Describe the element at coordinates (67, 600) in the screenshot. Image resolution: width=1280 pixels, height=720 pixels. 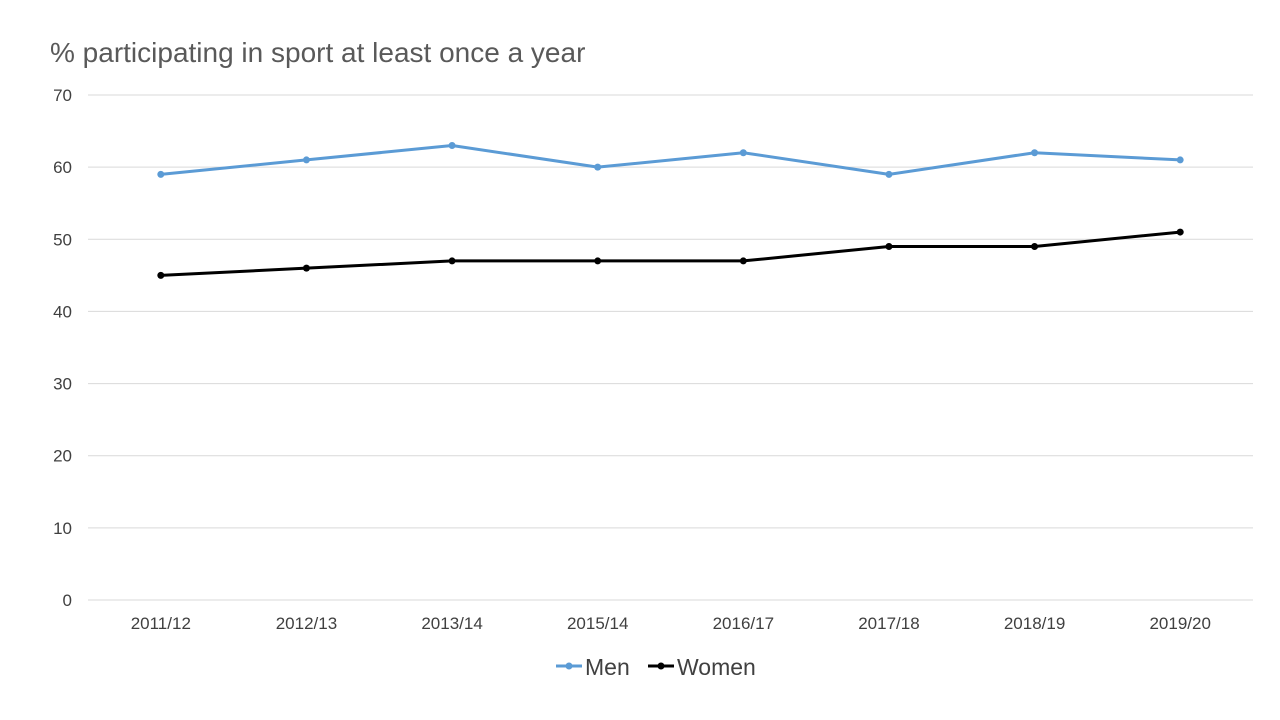
I see `y-tick-label: 0` at that location.